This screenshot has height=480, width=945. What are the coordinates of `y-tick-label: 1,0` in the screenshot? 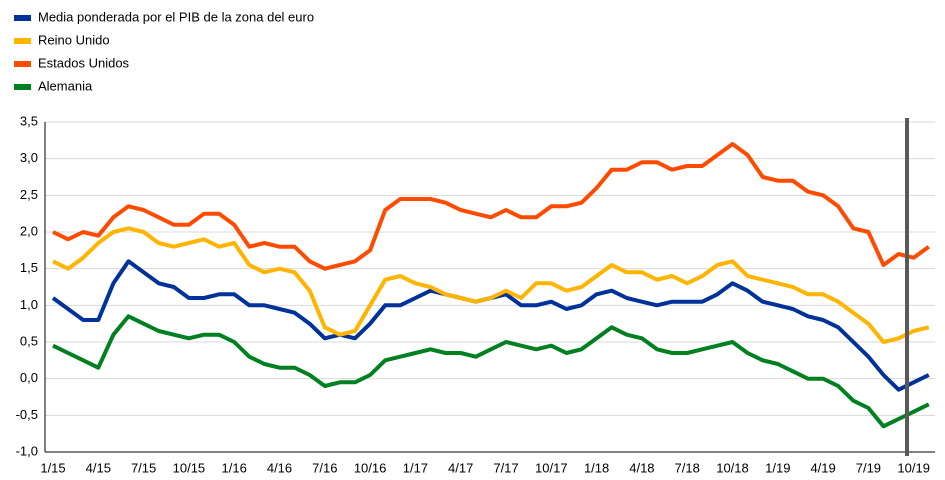 It's located at (29, 304).